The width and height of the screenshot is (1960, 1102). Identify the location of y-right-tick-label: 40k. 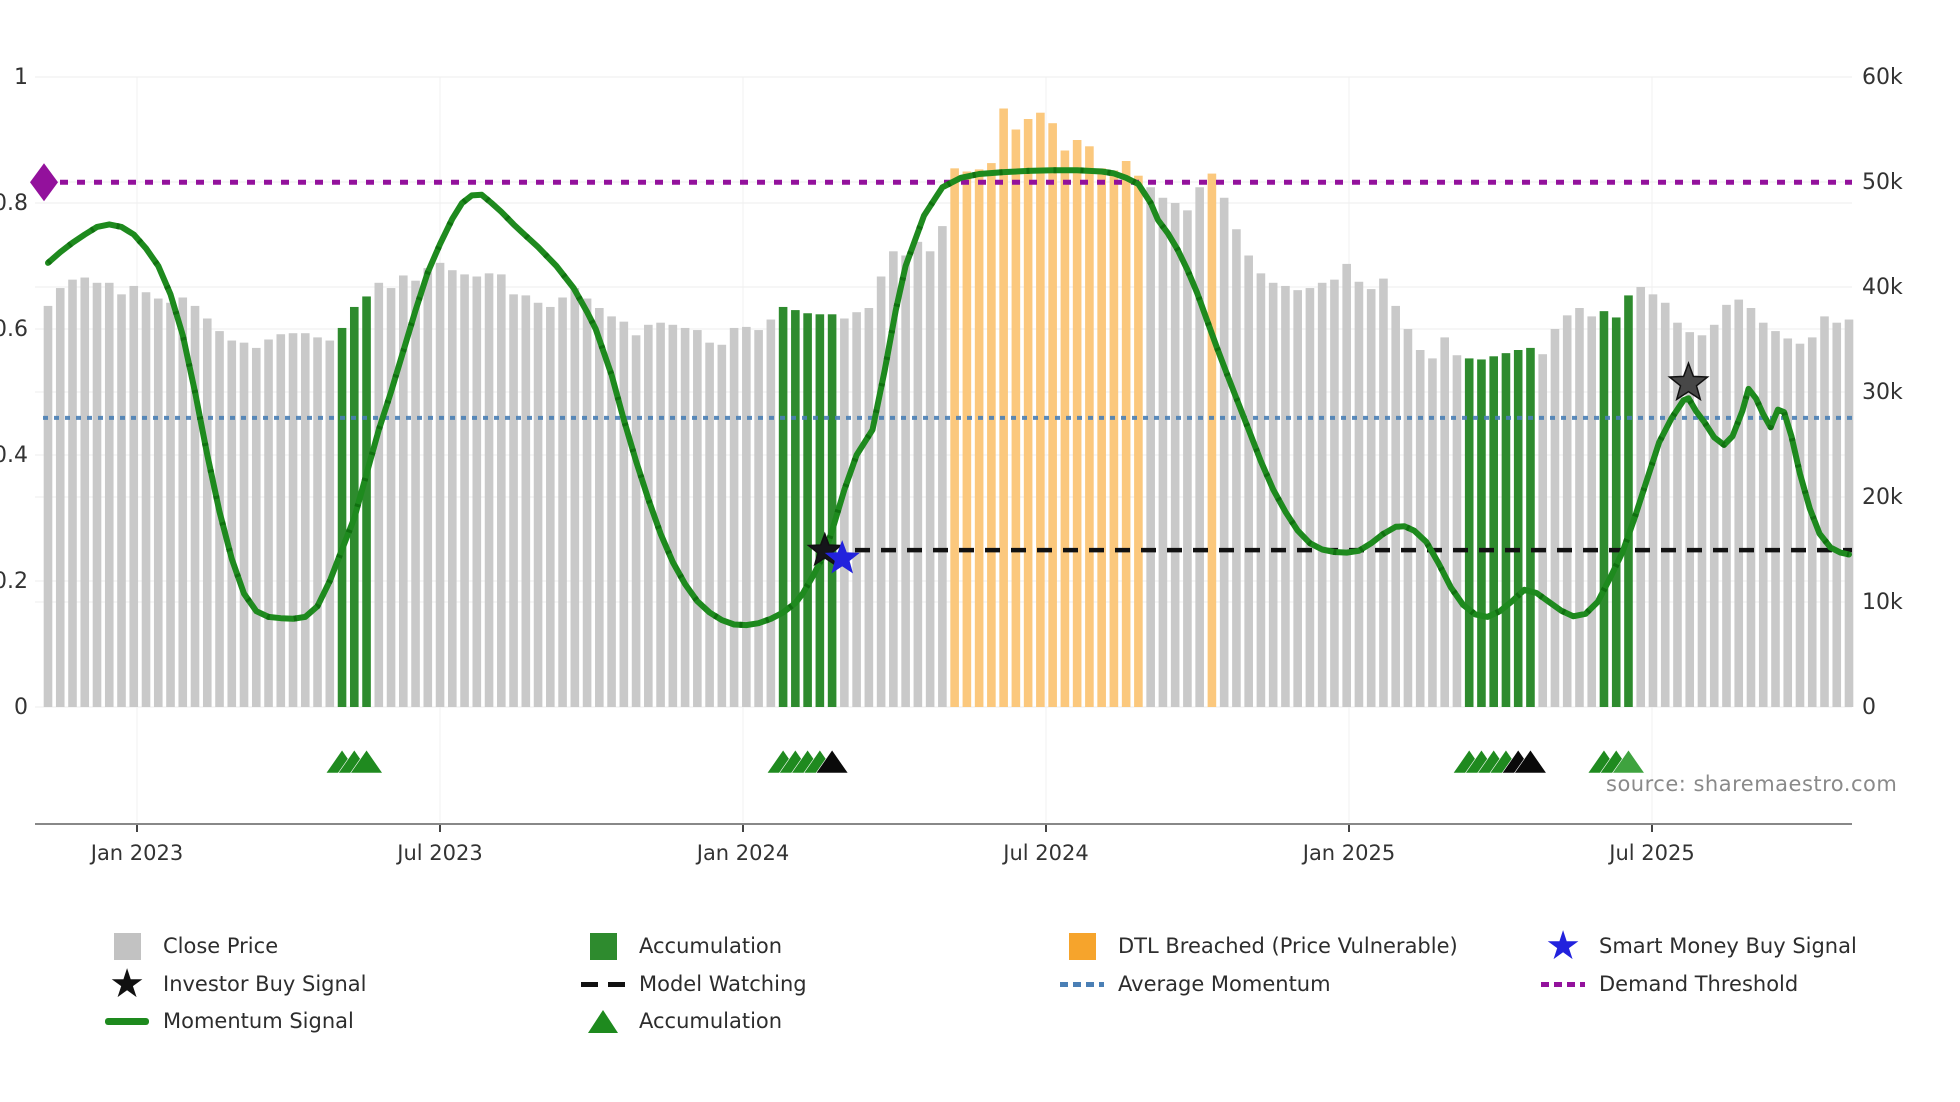
(1882, 287).